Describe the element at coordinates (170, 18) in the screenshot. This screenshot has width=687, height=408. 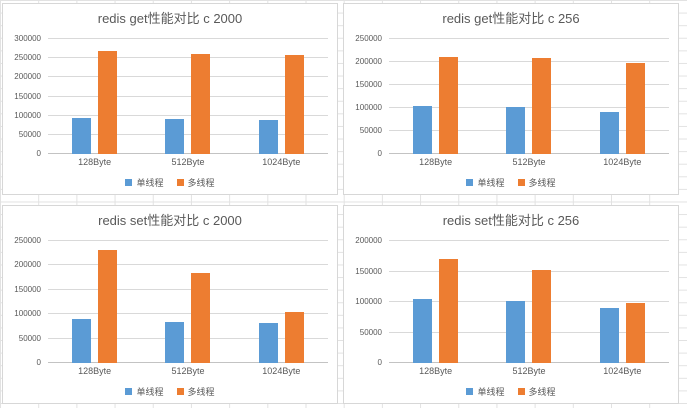
I see `chart-title: redis get性能对比 c 2000` at that location.